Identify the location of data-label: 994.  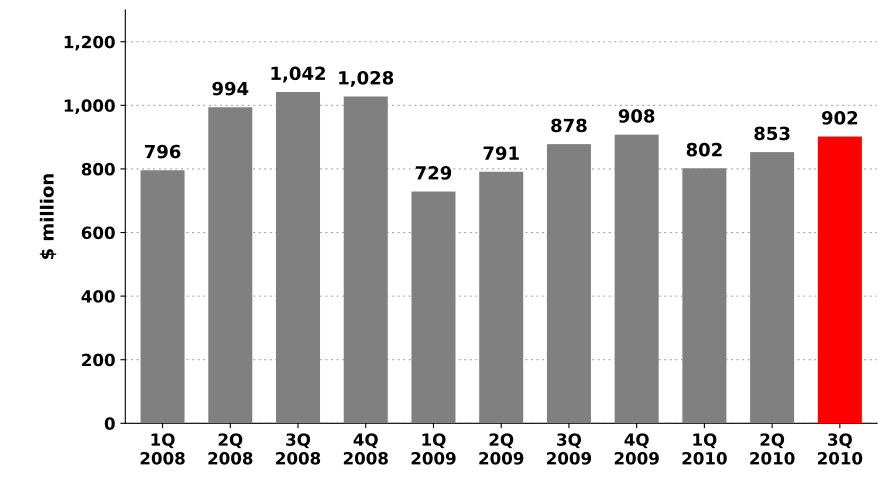
(230, 89).